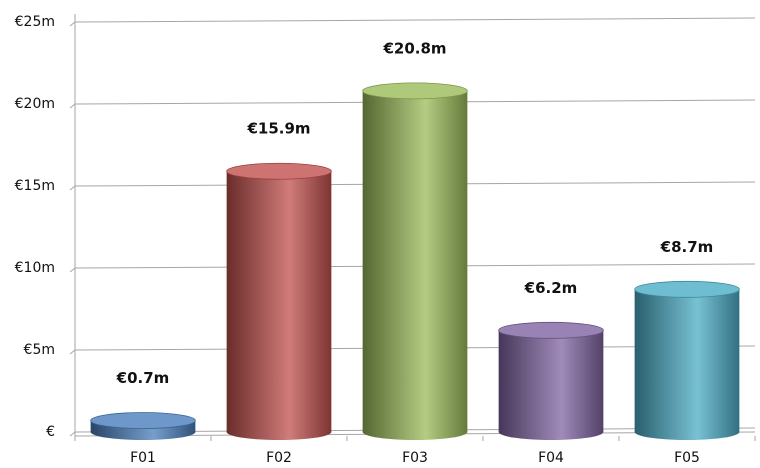 This screenshot has width=760, height=468. I want to click on y-tick-label: €10m, so click(35, 268).